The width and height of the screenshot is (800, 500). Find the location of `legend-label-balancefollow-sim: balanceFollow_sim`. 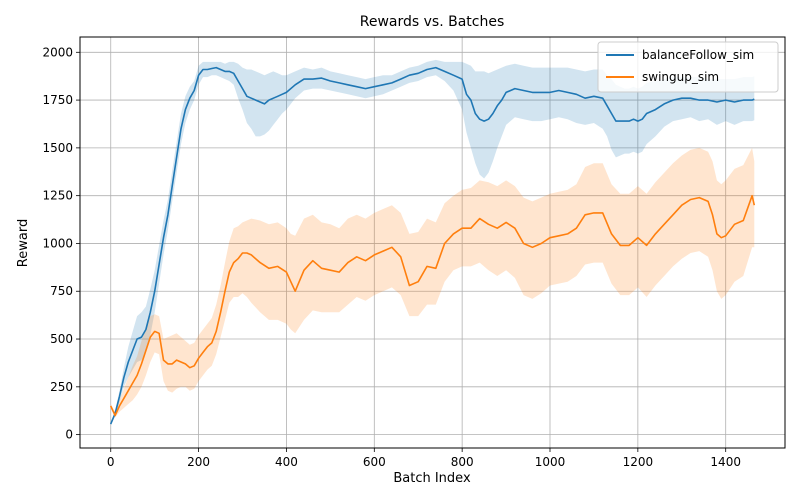

legend-label-balancefollow-sim: balanceFollow_sim is located at coordinates (698, 55).